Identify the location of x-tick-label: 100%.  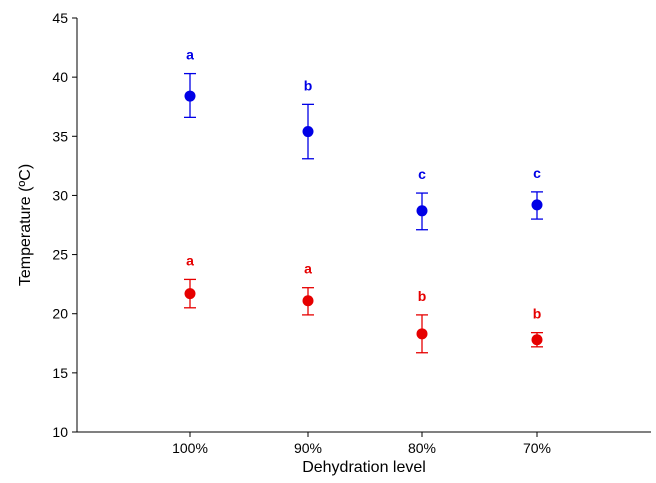
(190, 448).